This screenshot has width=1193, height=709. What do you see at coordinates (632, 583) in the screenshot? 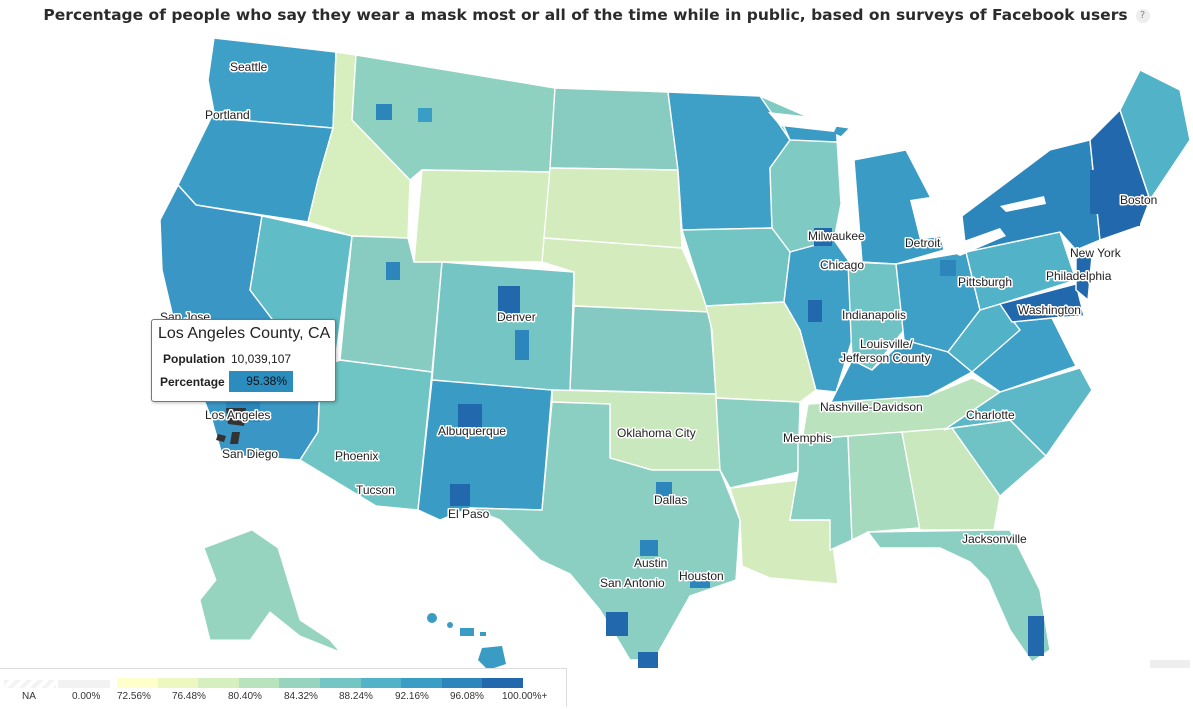
I see `city-label: San Antonio` at bounding box center [632, 583].